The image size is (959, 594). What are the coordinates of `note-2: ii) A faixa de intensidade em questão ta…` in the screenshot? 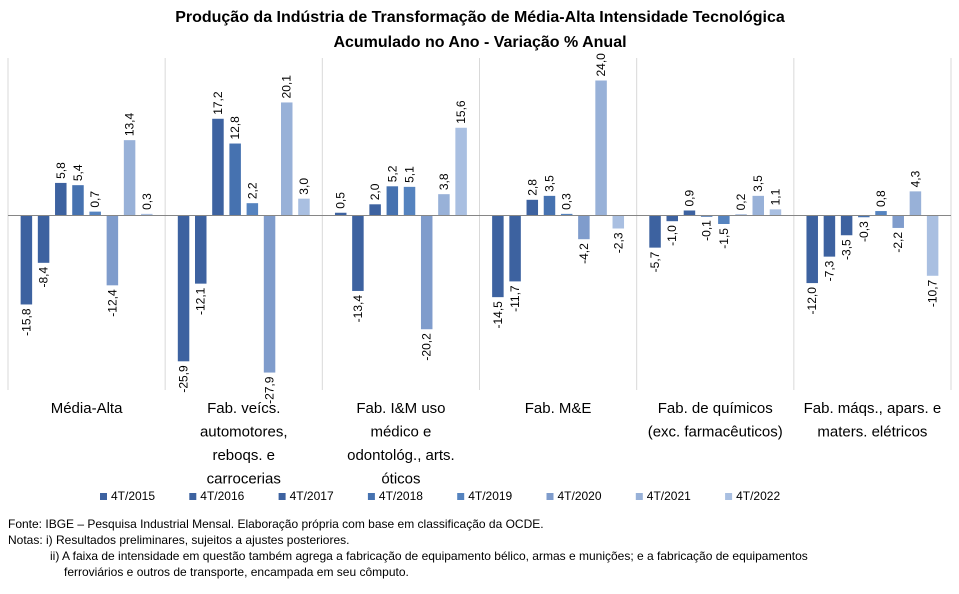 It's located at (429, 556).